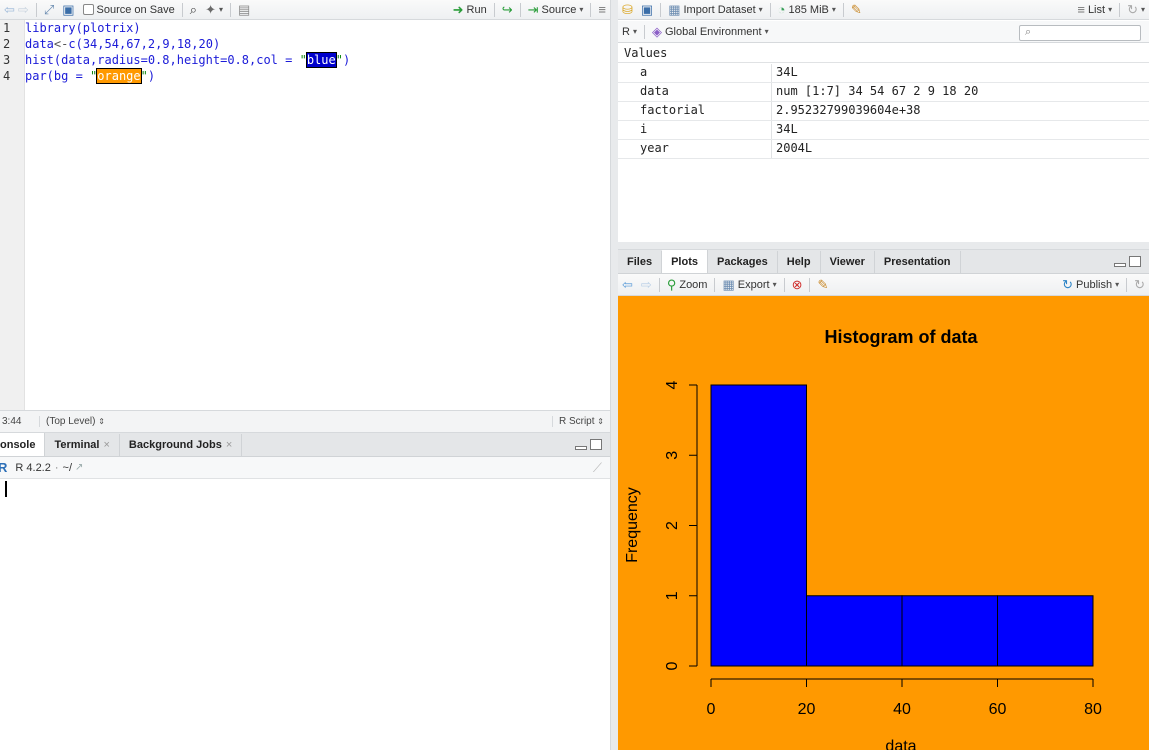 Image resolution: width=1149 pixels, height=750 pixels. What do you see at coordinates (555, 9) in the screenshot?
I see `source-button: ⇥ Source ▾` at bounding box center [555, 9].